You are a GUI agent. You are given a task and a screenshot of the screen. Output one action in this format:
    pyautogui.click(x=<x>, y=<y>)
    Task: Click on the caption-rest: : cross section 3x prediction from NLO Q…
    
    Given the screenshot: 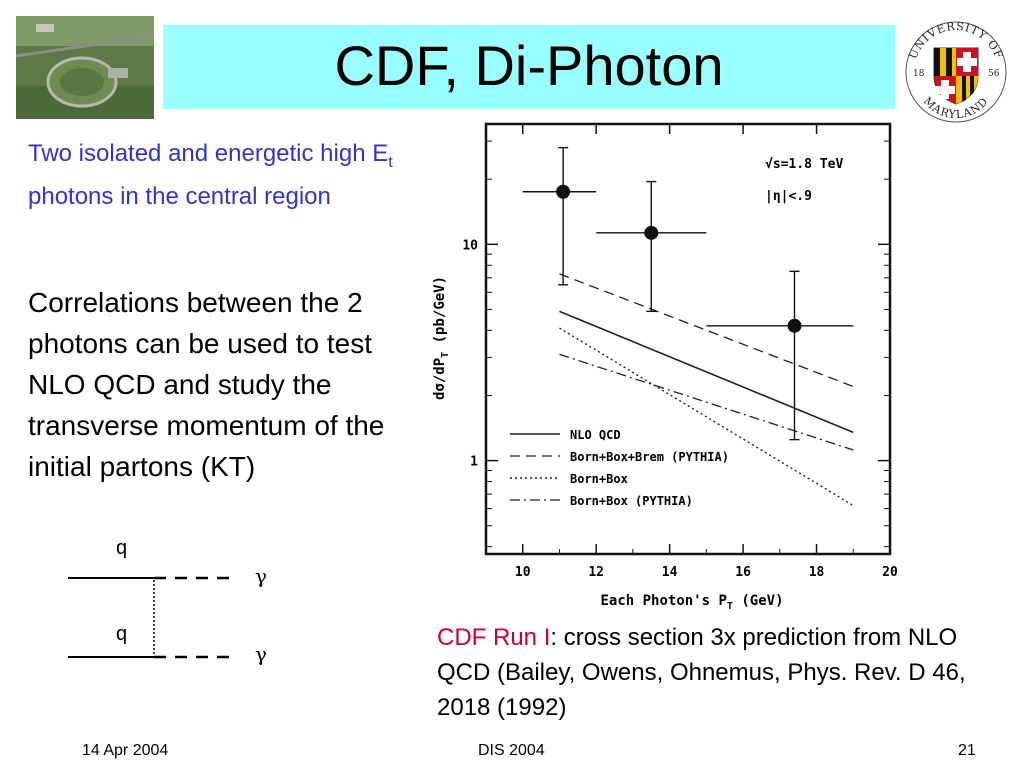 What is the action you would take?
    pyautogui.click(x=701, y=672)
    